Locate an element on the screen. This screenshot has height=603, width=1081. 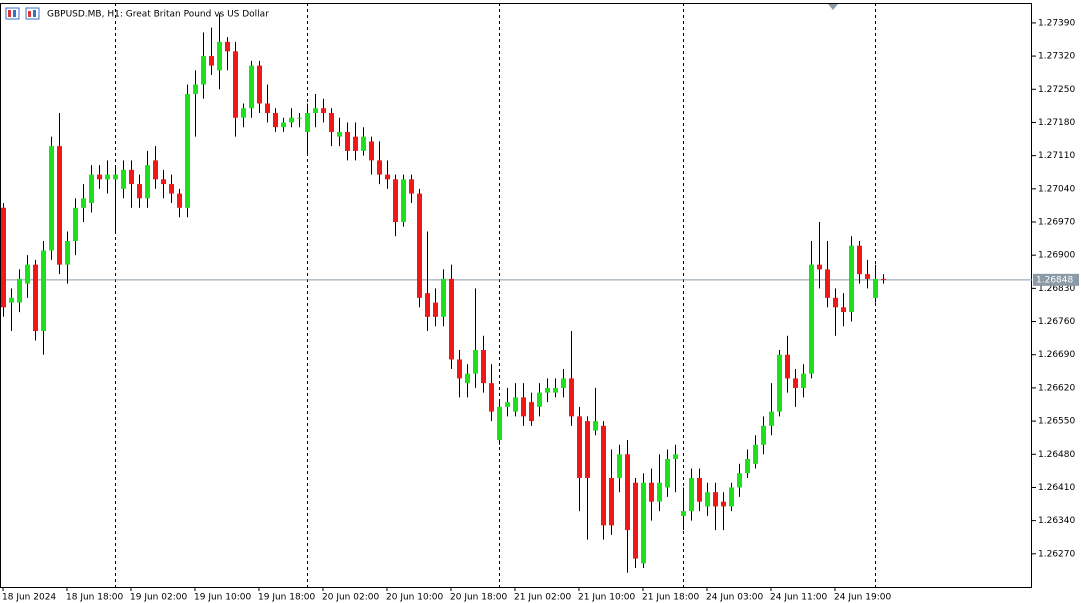
x-tick-label: 21 Jun 10:00 is located at coordinates (606, 598).